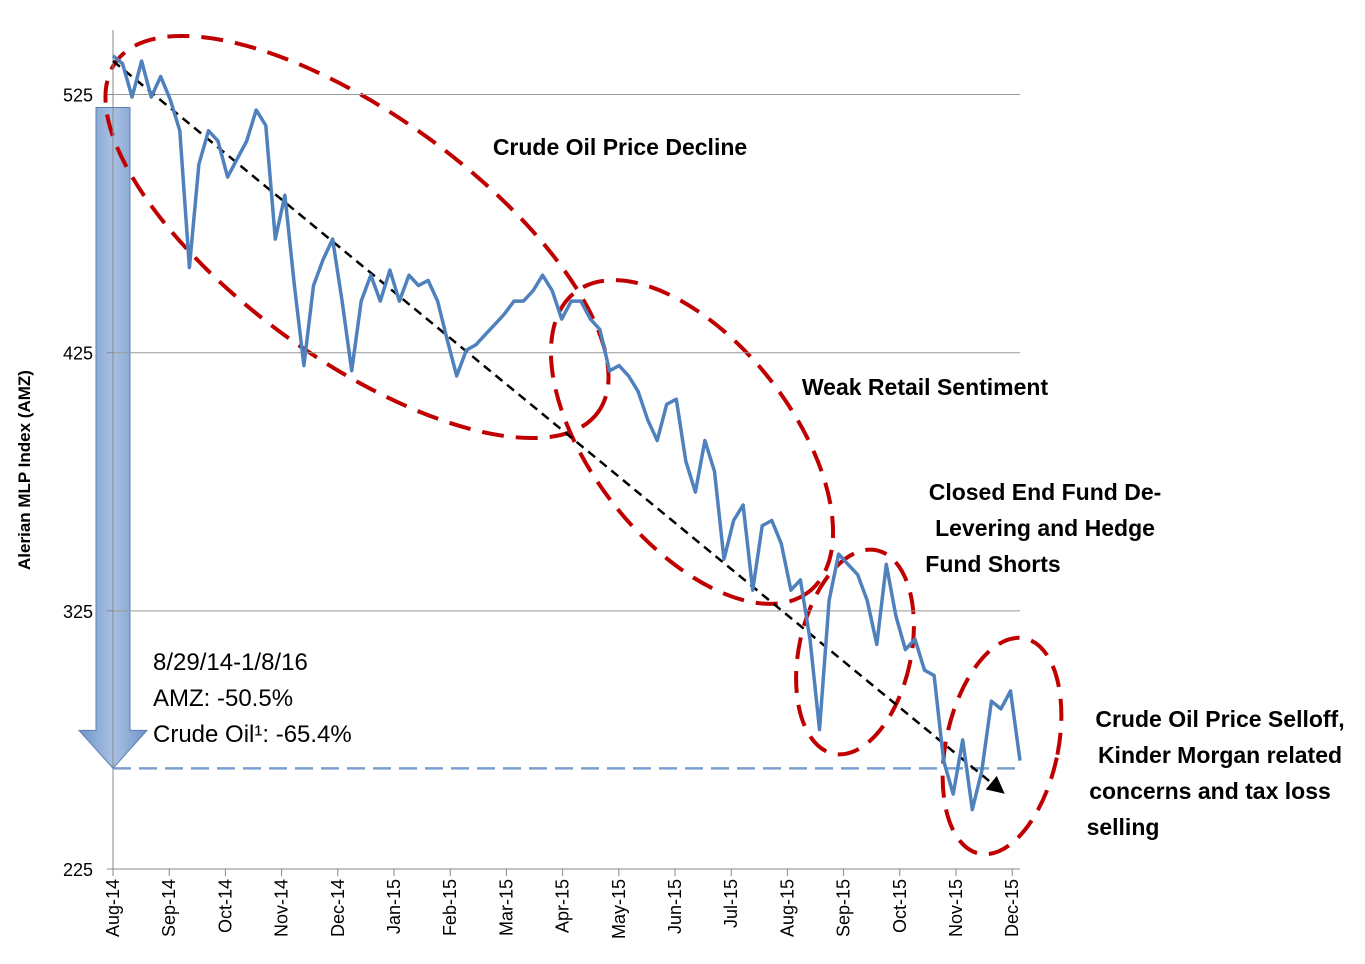  I want to click on x-tick-label: Dec-15, so click(1012, 908).